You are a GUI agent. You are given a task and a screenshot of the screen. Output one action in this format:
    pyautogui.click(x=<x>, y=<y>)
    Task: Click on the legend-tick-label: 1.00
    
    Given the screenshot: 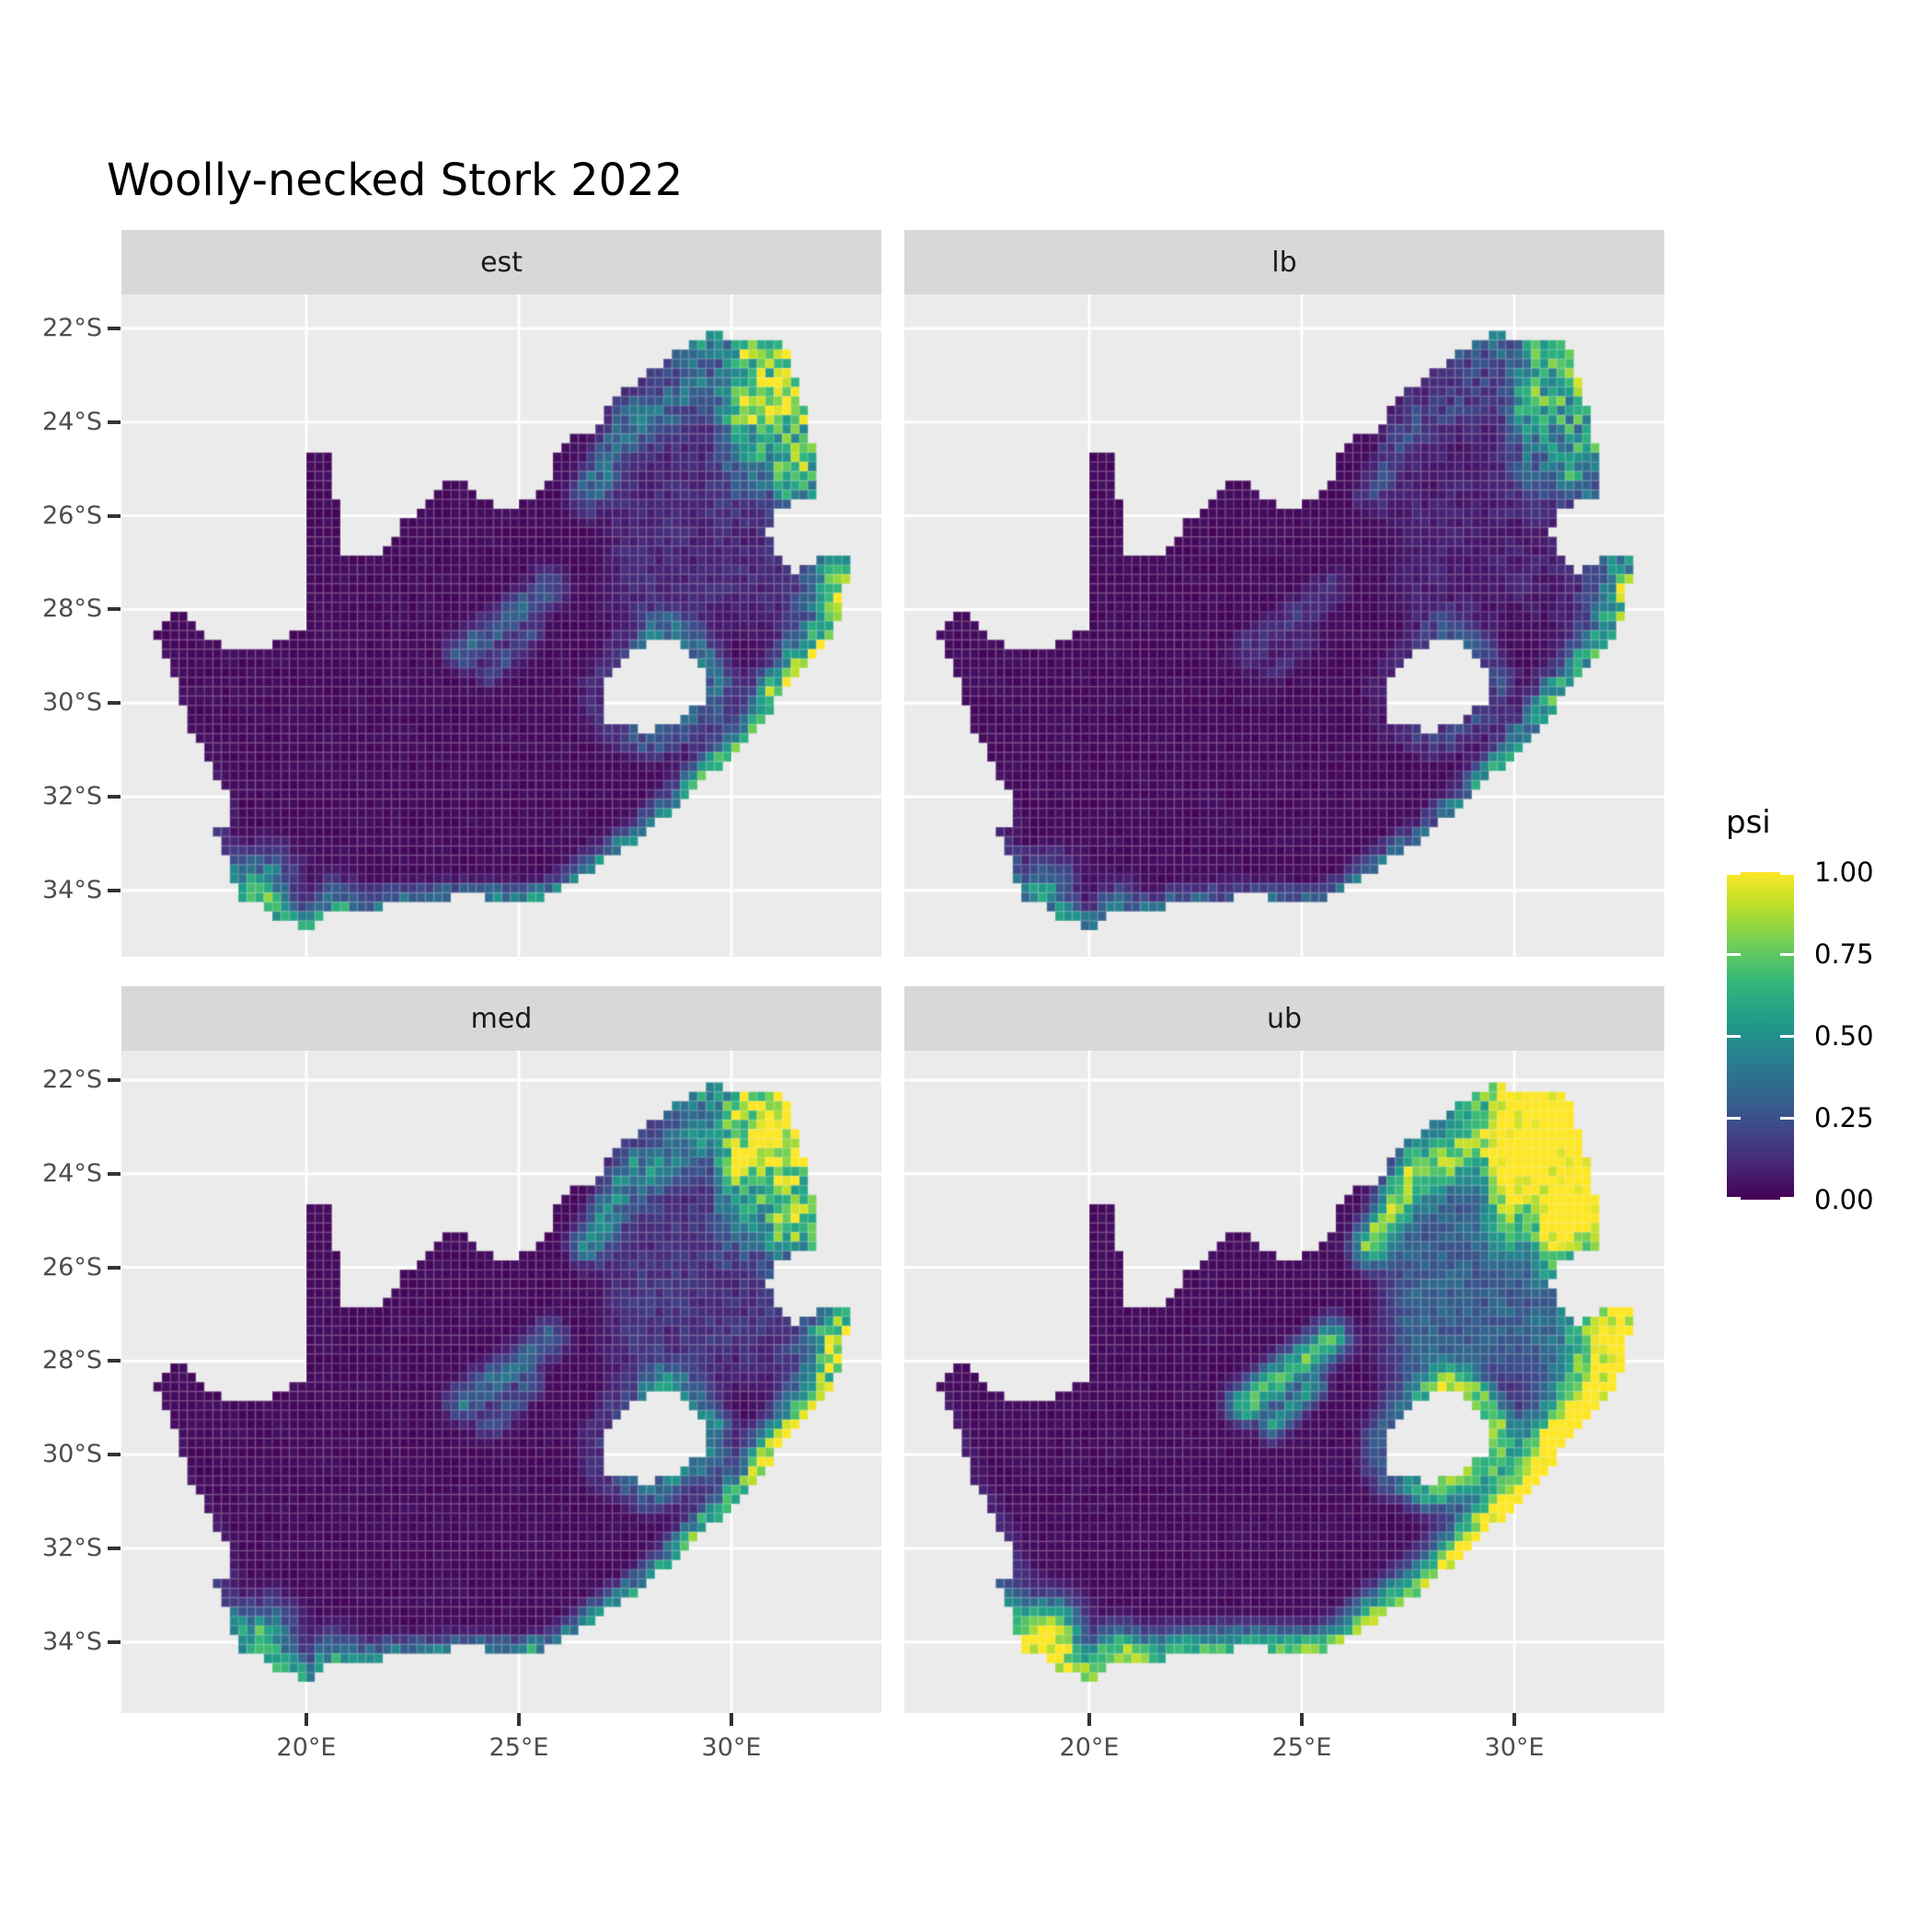 What is the action you would take?
    pyautogui.click(x=1844, y=872)
    